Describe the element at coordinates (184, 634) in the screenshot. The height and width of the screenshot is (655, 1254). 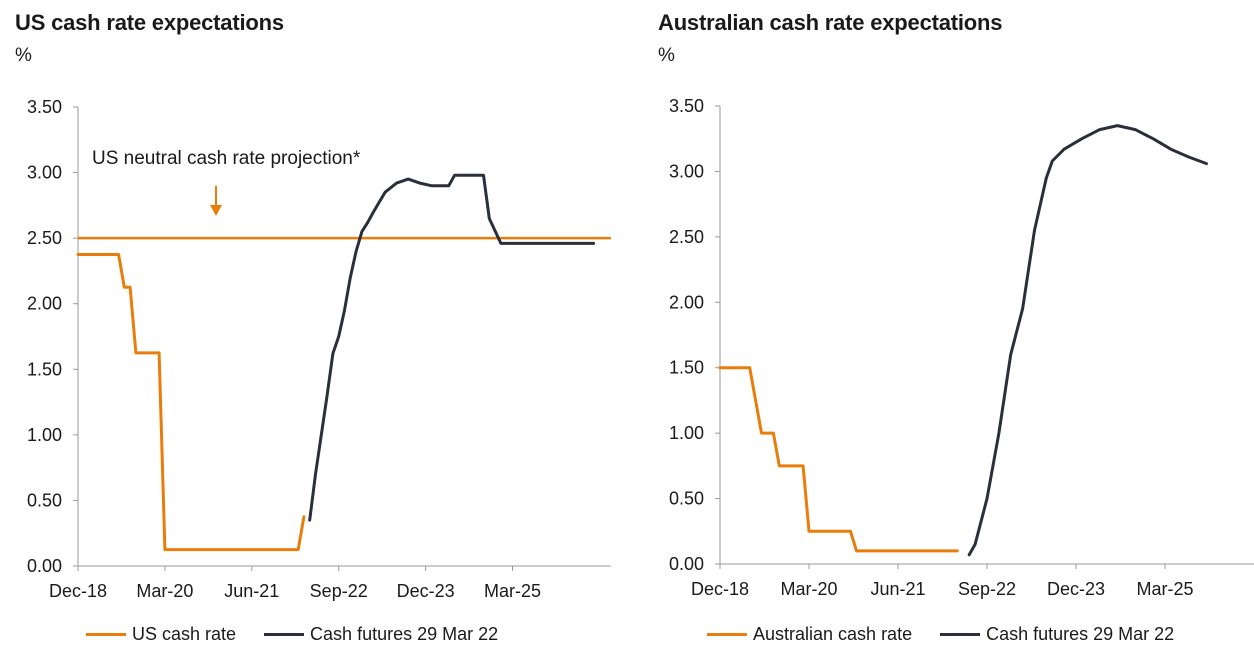
I see `legend-label: US cash rate` at that location.